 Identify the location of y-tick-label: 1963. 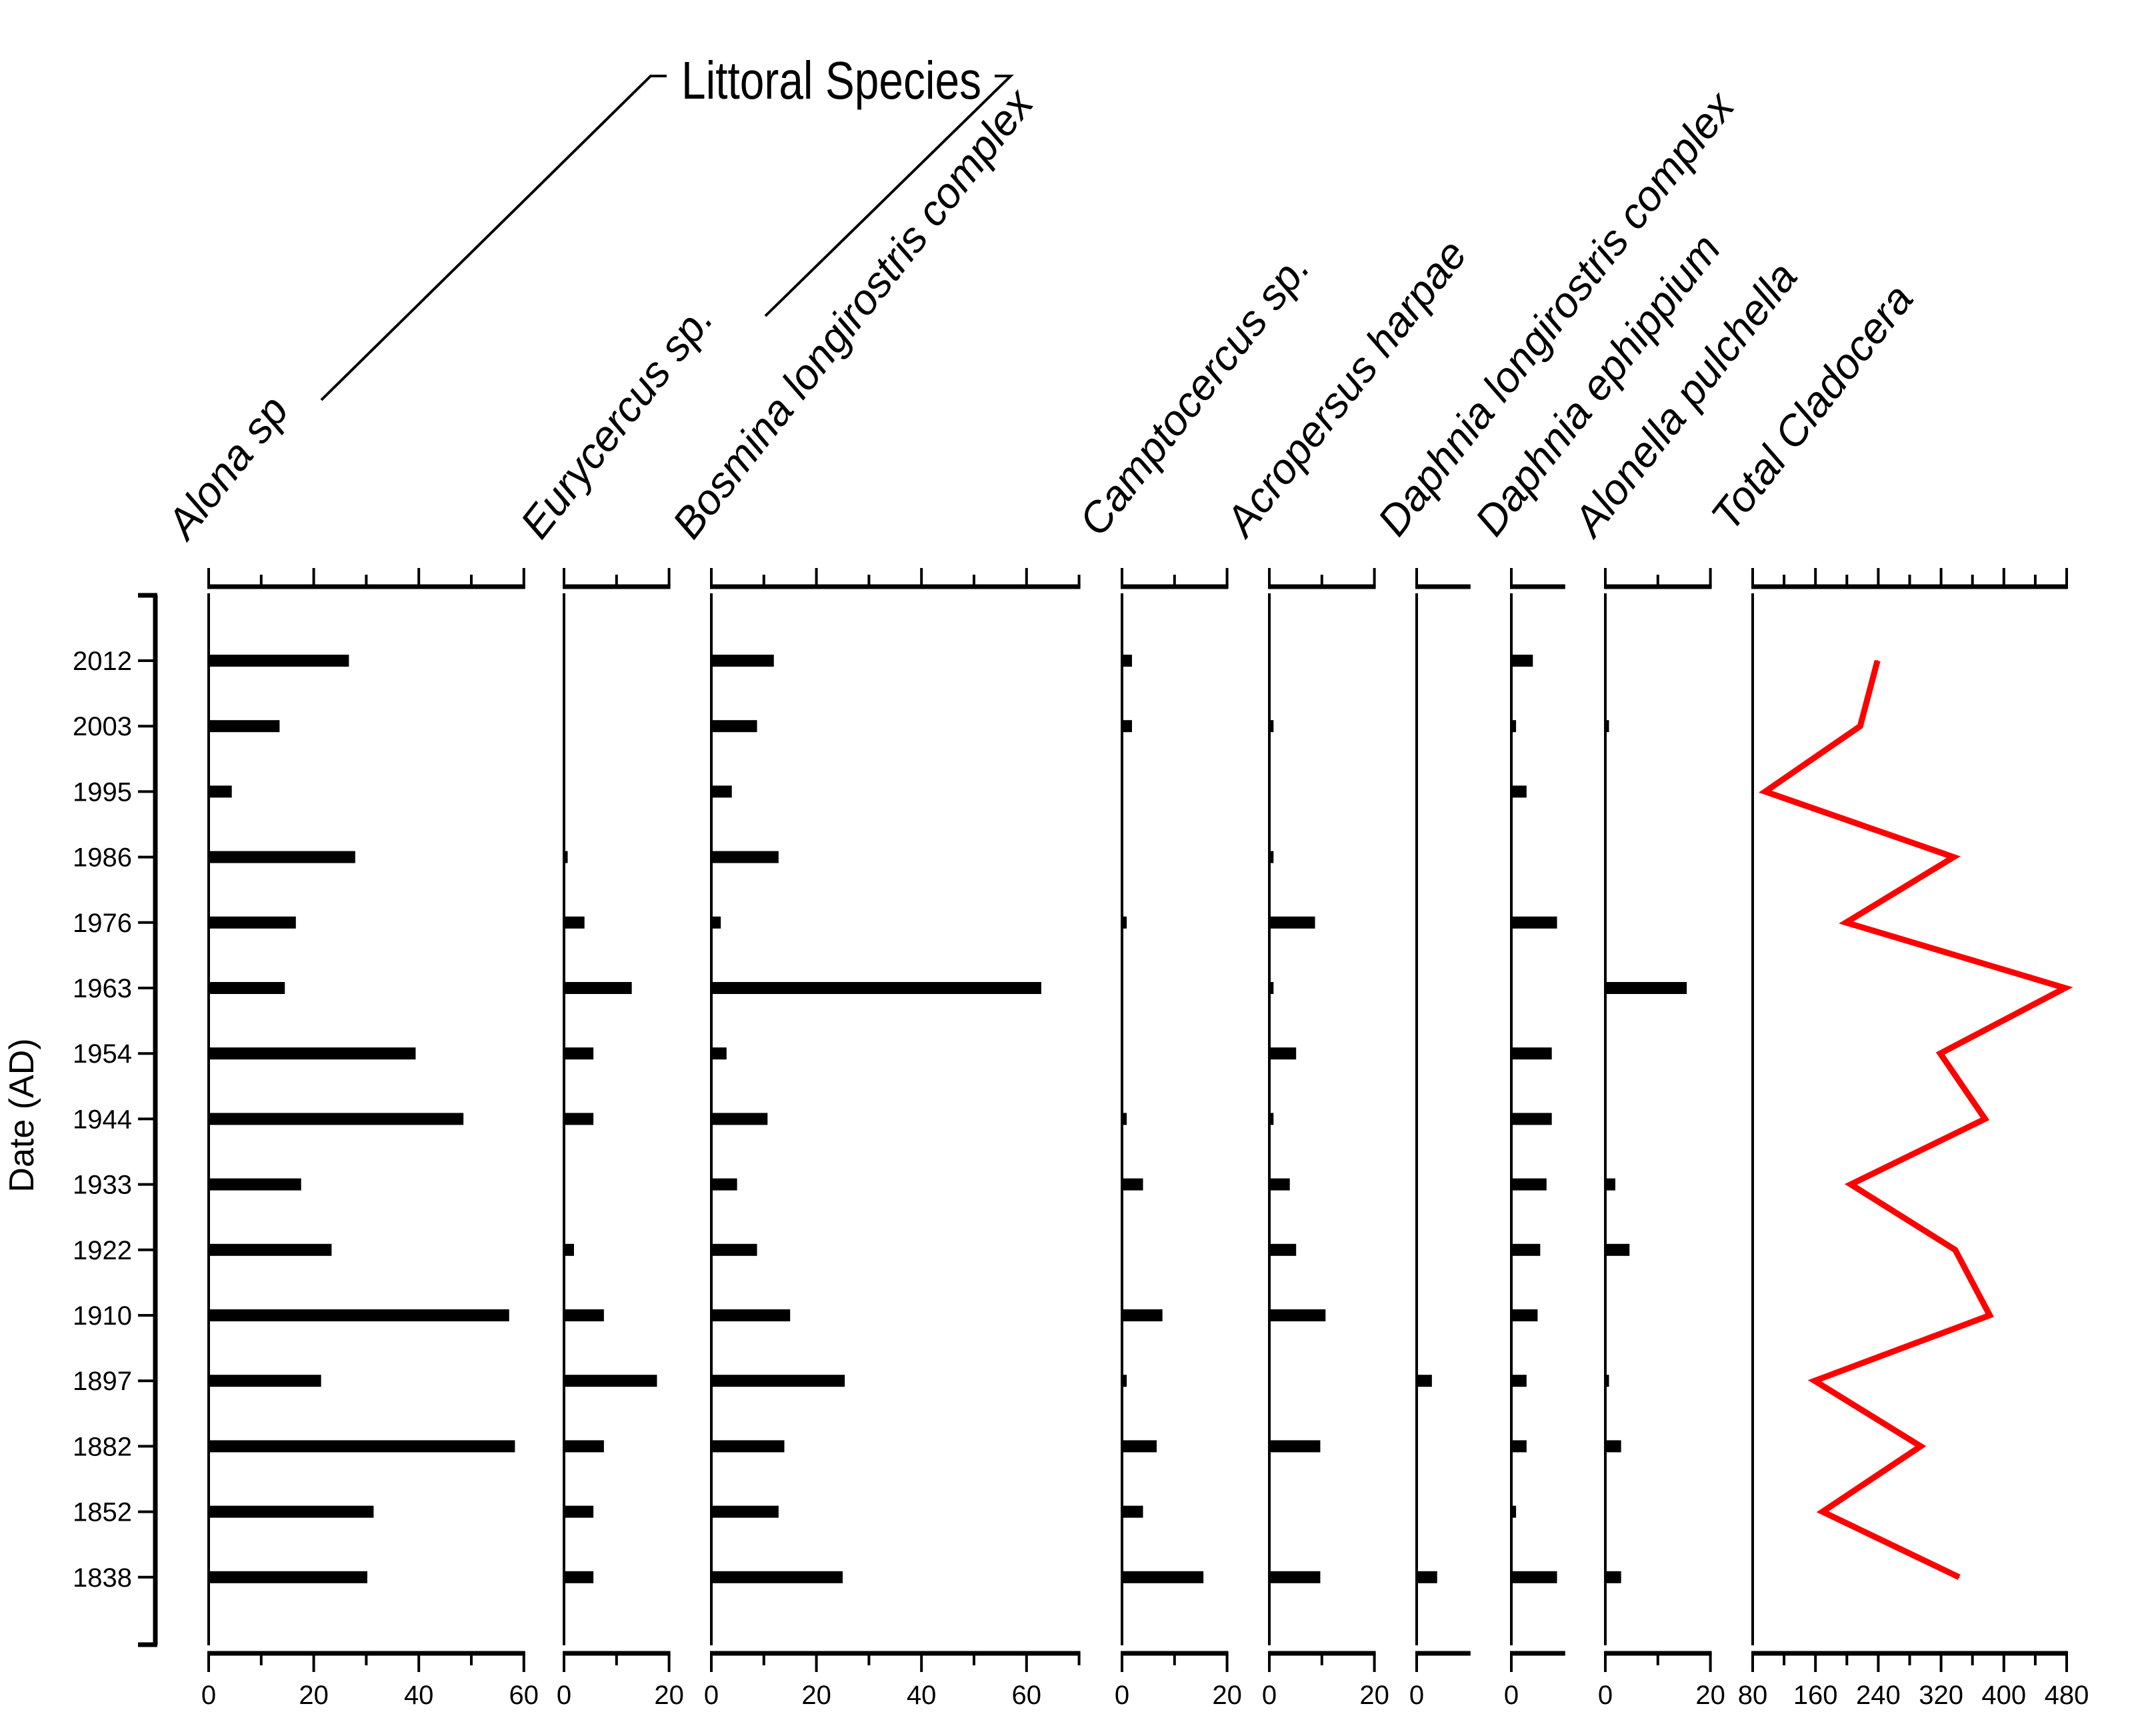
(102, 988).